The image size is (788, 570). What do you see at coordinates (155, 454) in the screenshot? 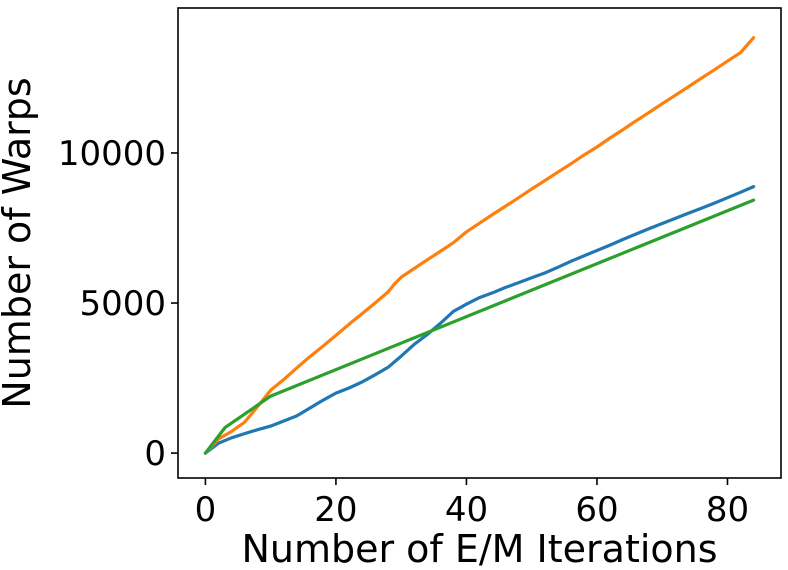
I see `y-tick-label: 0` at bounding box center [155, 454].